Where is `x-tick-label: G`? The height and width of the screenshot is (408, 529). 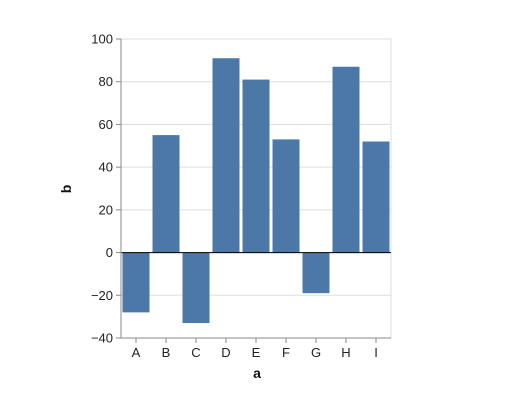
x-tick-label: G is located at coordinates (316, 352).